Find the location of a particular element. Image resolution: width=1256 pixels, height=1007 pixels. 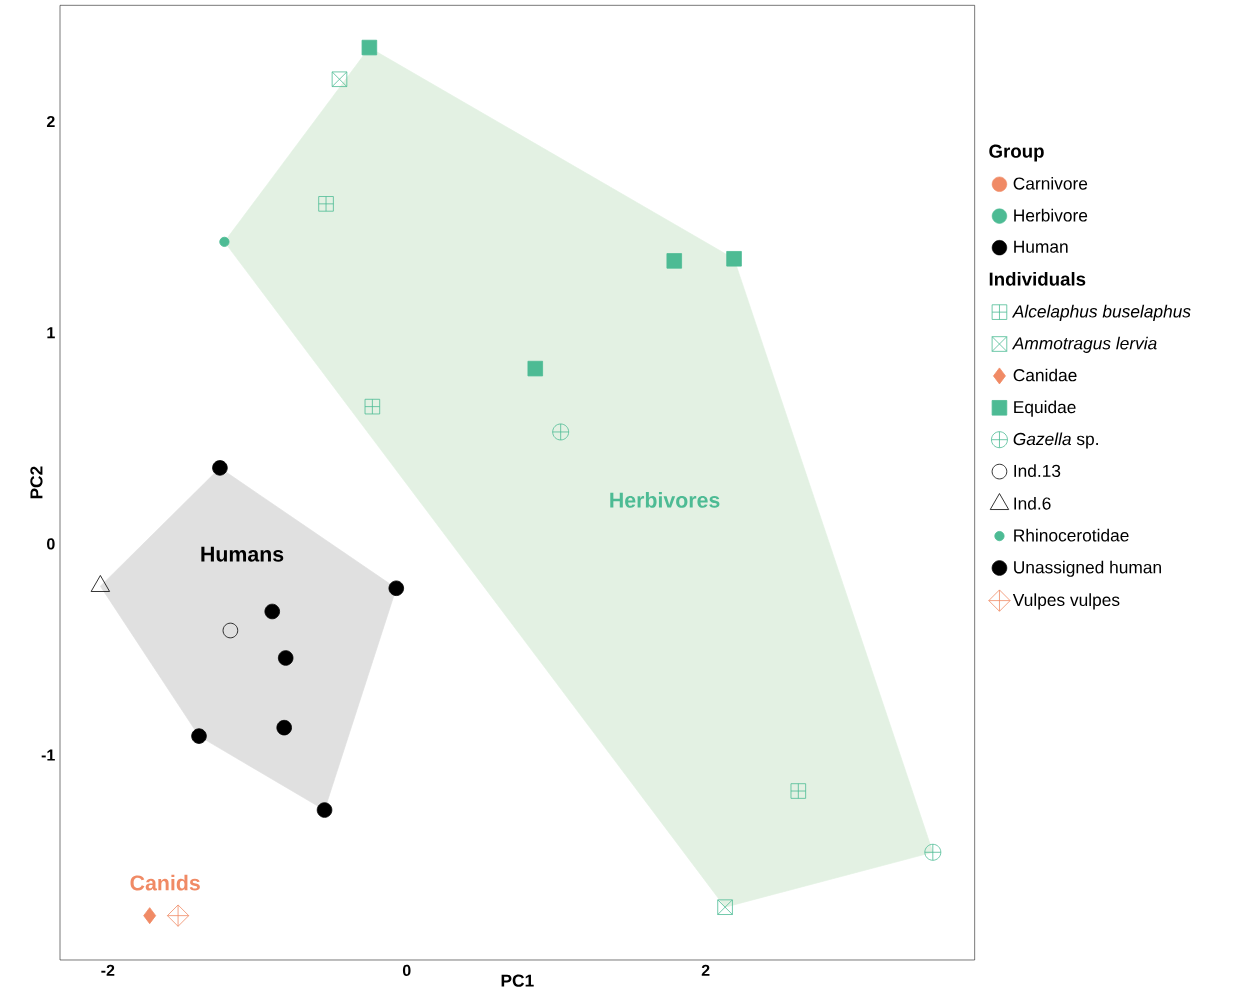

x-tick-label: 0 is located at coordinates (406, 970).